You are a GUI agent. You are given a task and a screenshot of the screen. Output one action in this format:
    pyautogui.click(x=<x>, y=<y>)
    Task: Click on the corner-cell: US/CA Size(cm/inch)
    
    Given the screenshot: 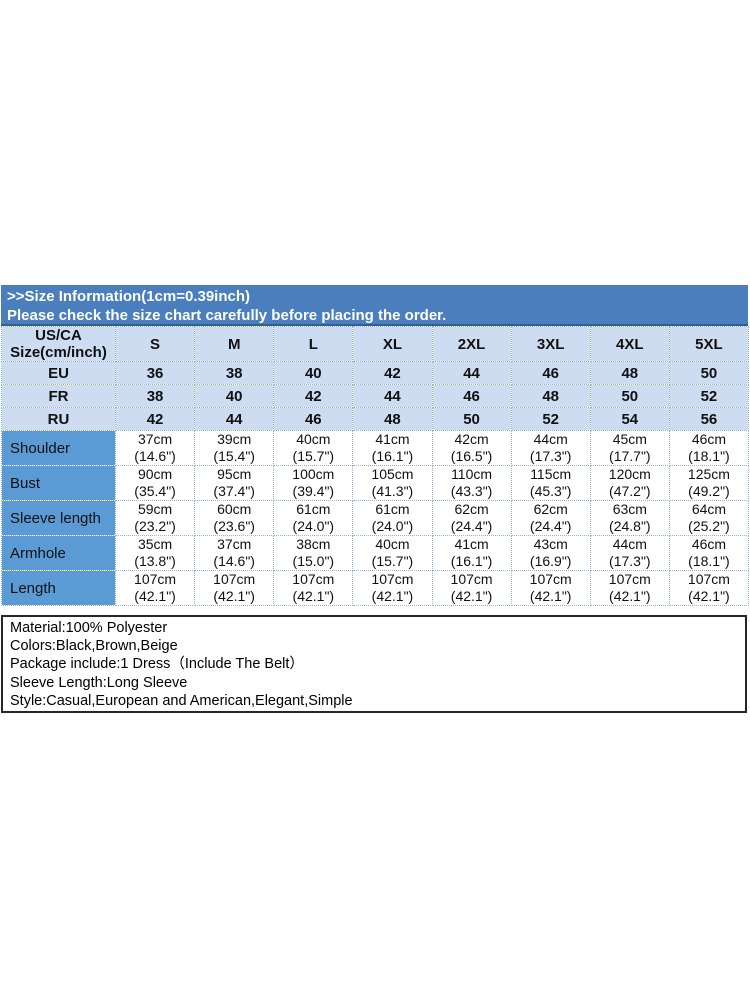 What is the action you would take?
    pyautogui.click(x=58, y=344)
    